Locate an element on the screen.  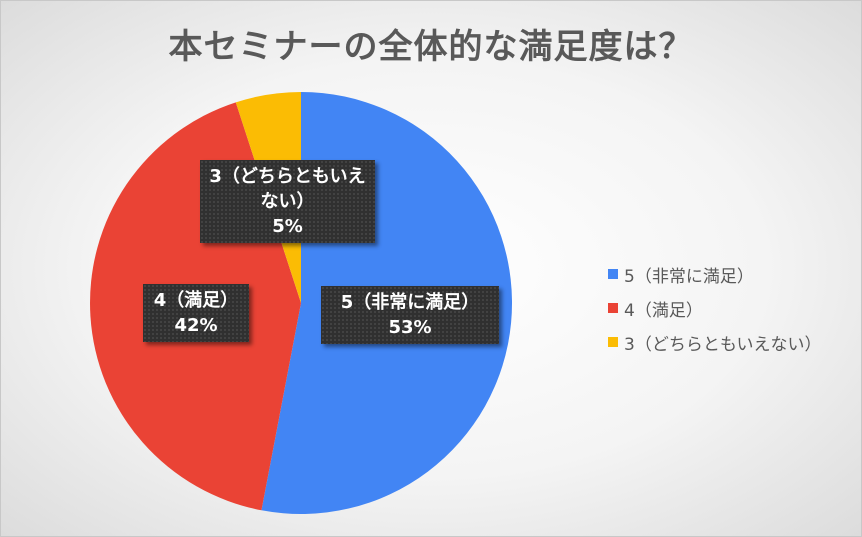
chart-legend: 5（非常に満足） 4（満足） 3（どちらともいえない） is located at coordinates (714, 308).